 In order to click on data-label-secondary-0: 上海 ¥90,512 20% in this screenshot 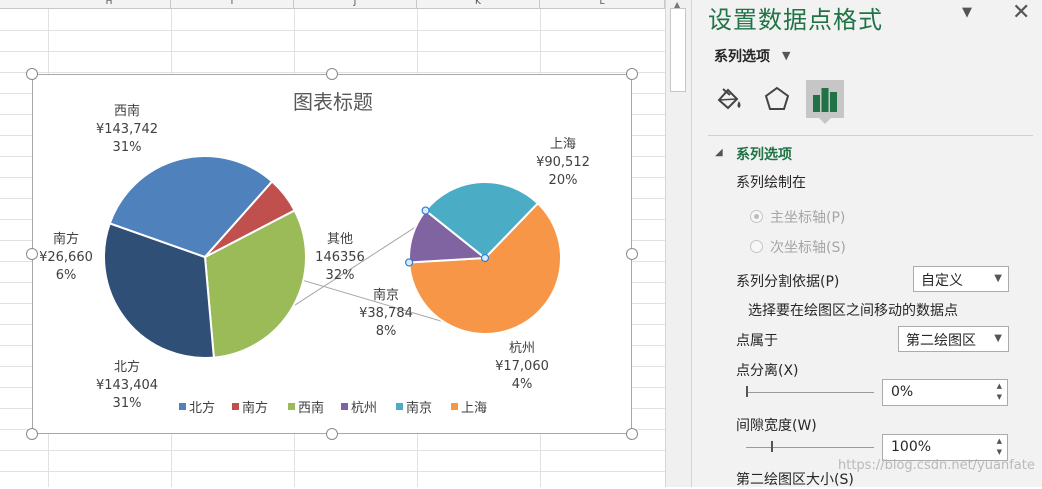, I will do `click(563, 162)`.